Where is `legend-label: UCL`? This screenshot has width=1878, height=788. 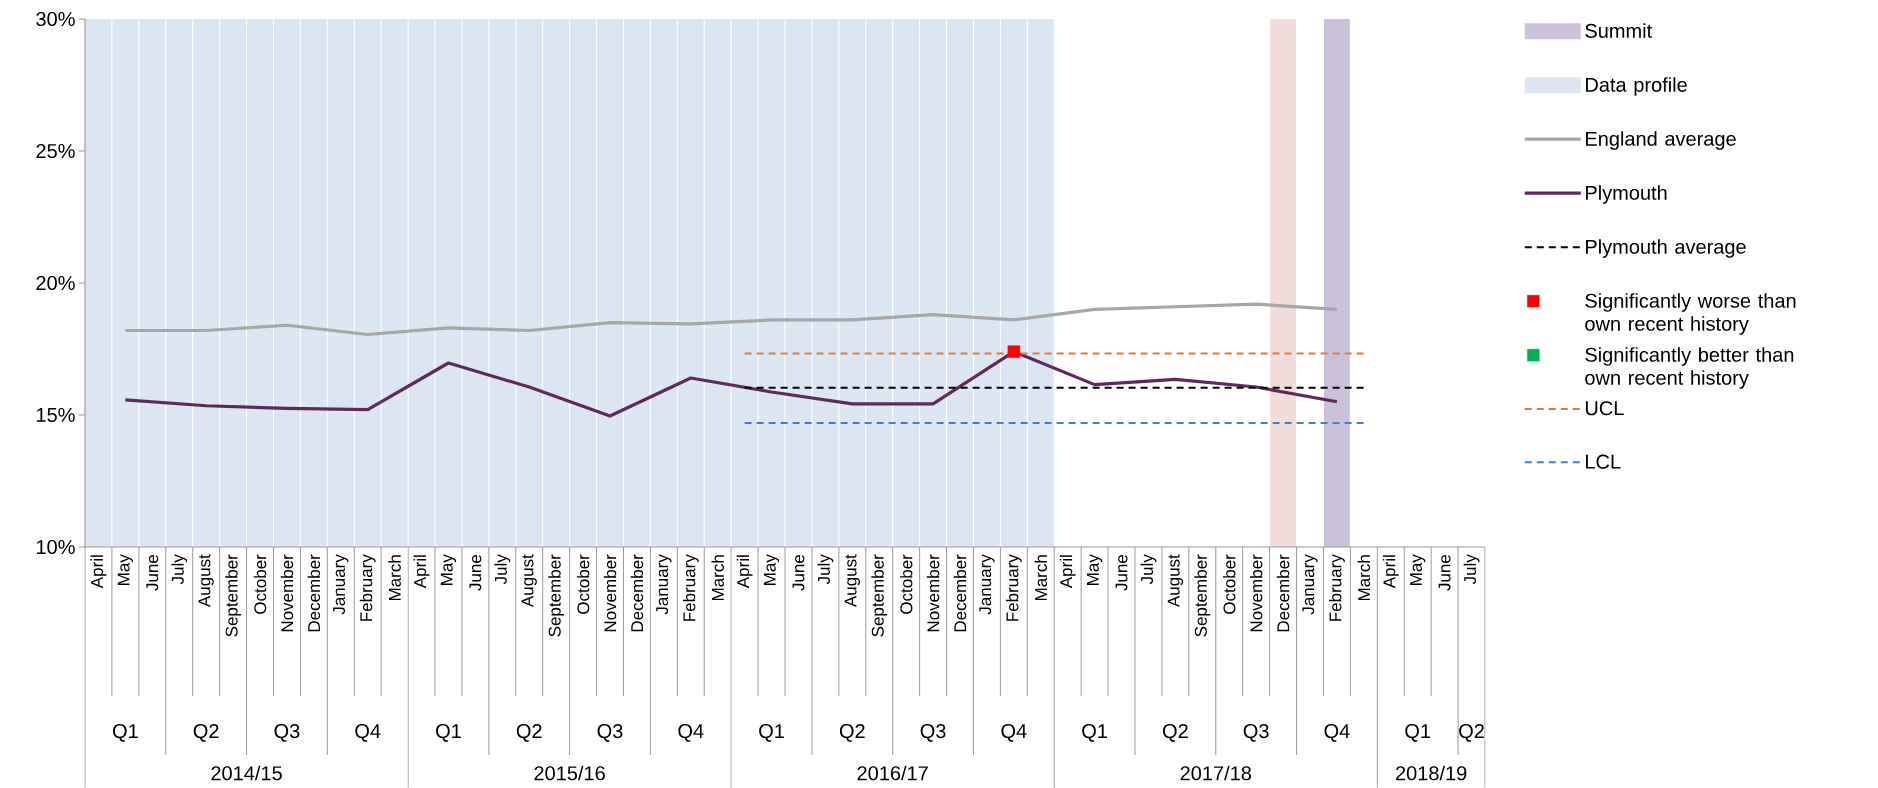 legend-label: UCL is located at coordinates (1604, 408).